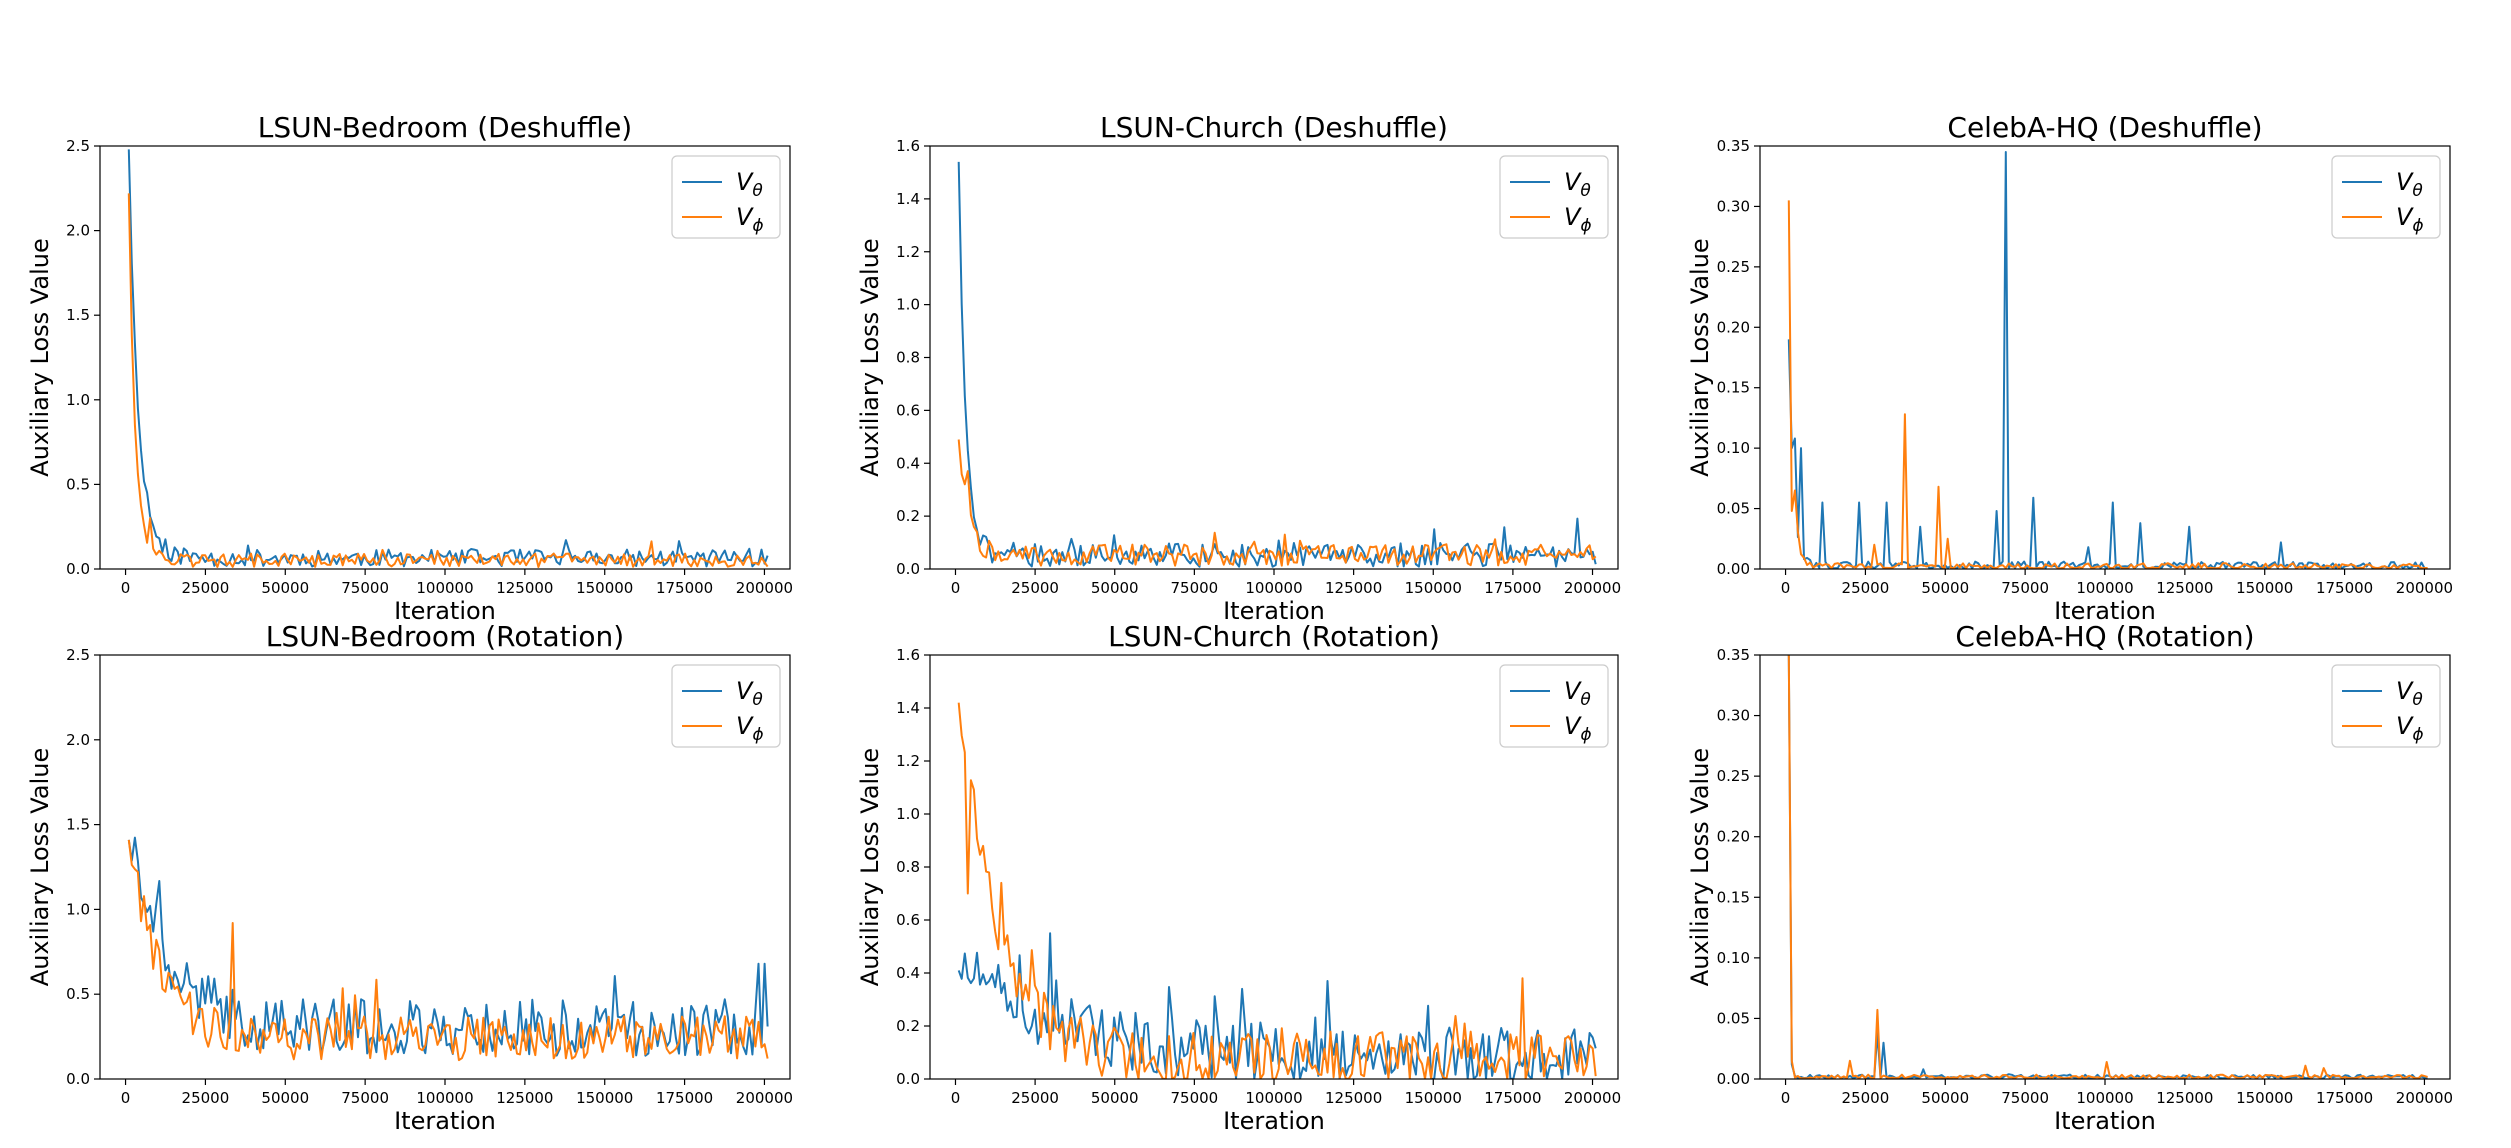 The width and height of the screenshot is (2511, 1148). I want to click on chart-title: CelebA-HQ (Deshuffle), so click(2104, 127).